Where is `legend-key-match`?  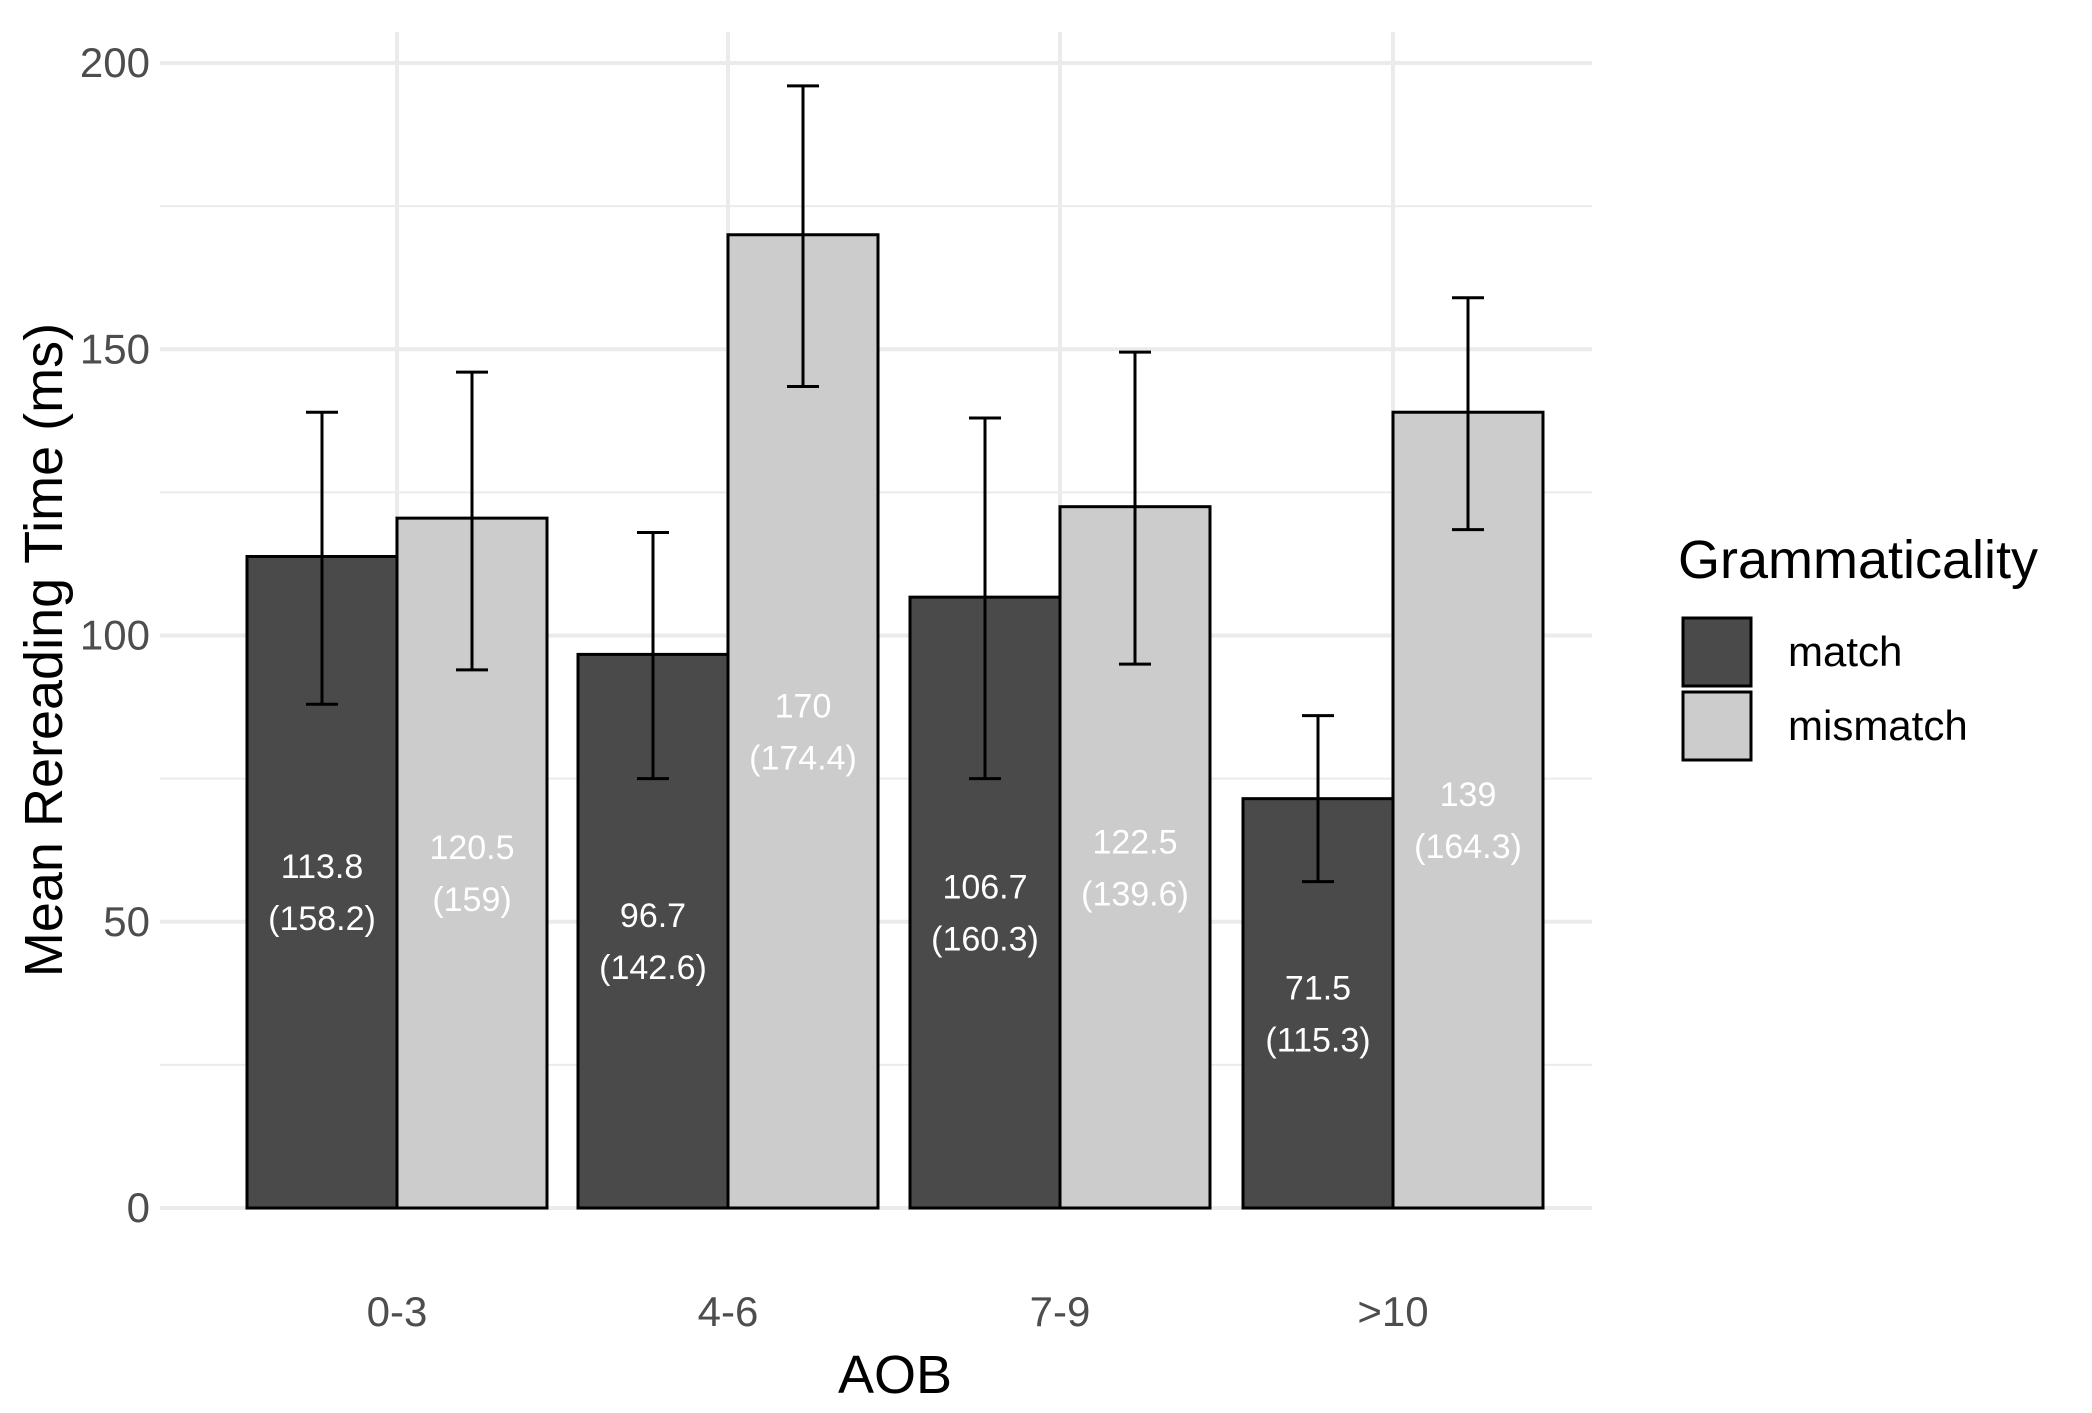
legend-key-match is located at coordinates (1717, 652).